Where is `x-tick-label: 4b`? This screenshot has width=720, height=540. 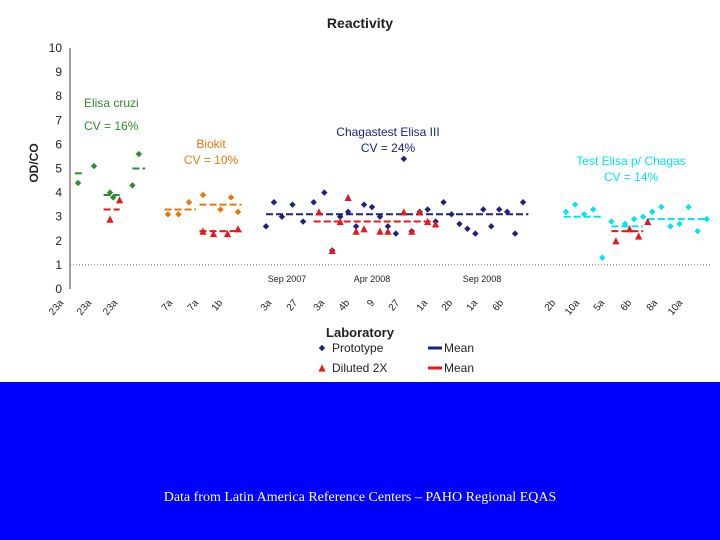
x-tick-label: 4b is located at coordinates (345, 306).